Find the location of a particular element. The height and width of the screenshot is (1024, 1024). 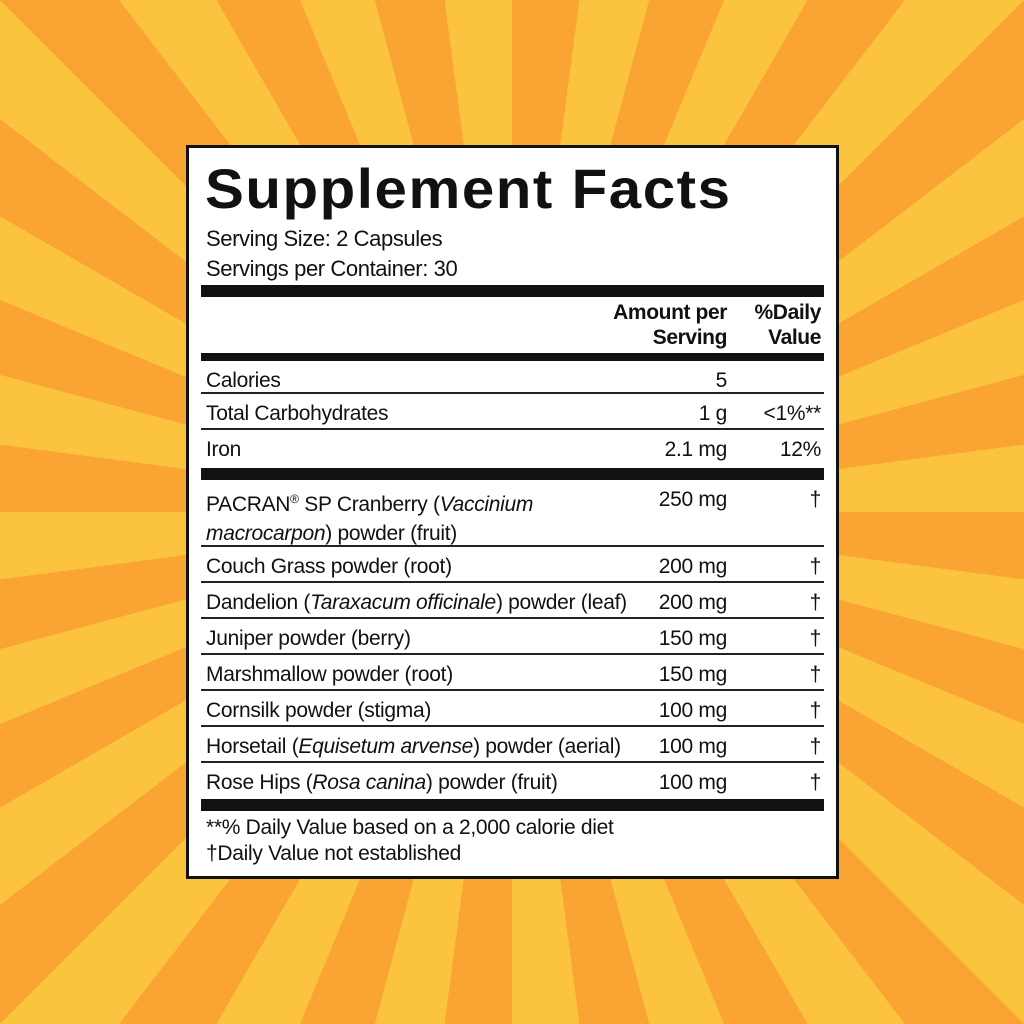

nutrient-row: Total Carbohydrates 1 g <1%** is located at coordinates (512, 412).